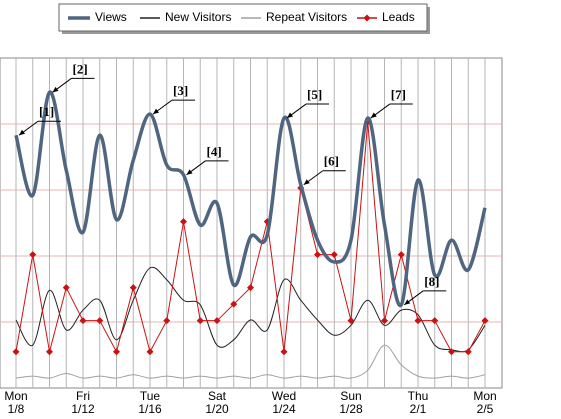  What do you see at coordinates (284, 409) in the screenshot?
I see `x-tick-label: 1/24` at bounding box center [284, 409].